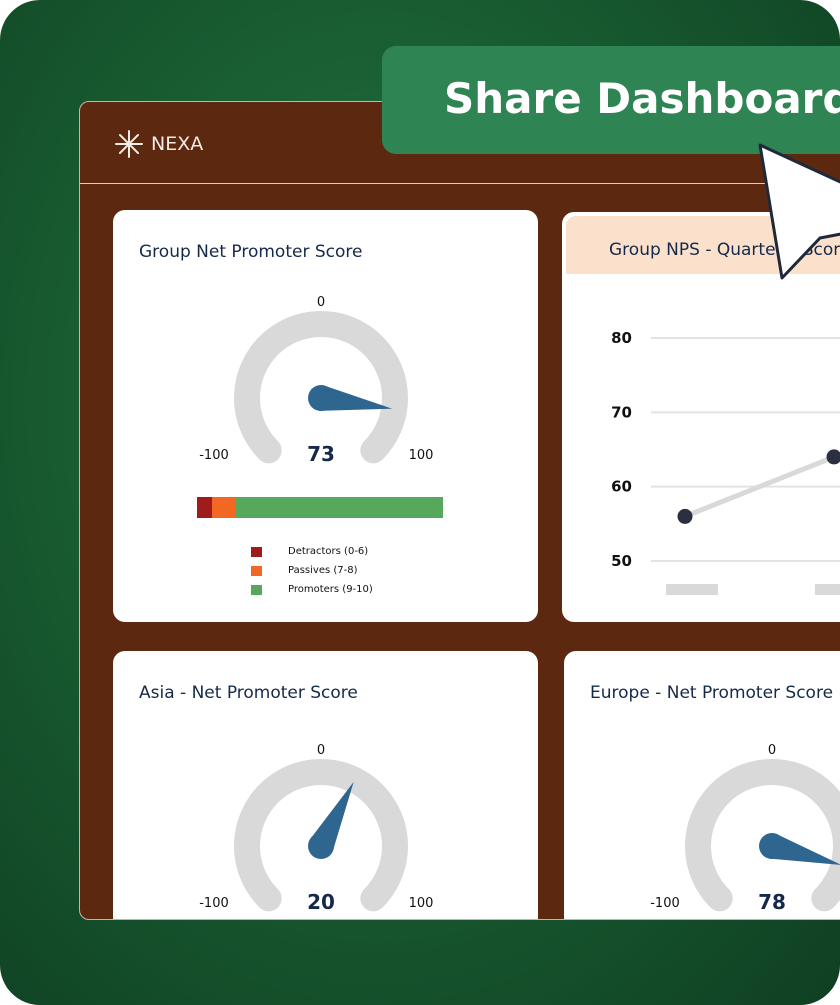 This screenshot has height=1005, width=840. Describe the element at coordinates (759, 486) in the screenshot. I see `series-line` at that location.